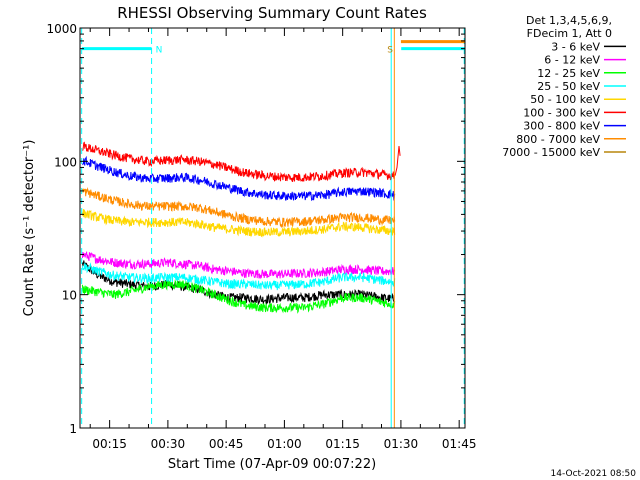 This screenshot has width=640, height=480. Describe the element at coordinates (401, 444) in the screenshot. I see `x-tick-label: 01:30` at that location.